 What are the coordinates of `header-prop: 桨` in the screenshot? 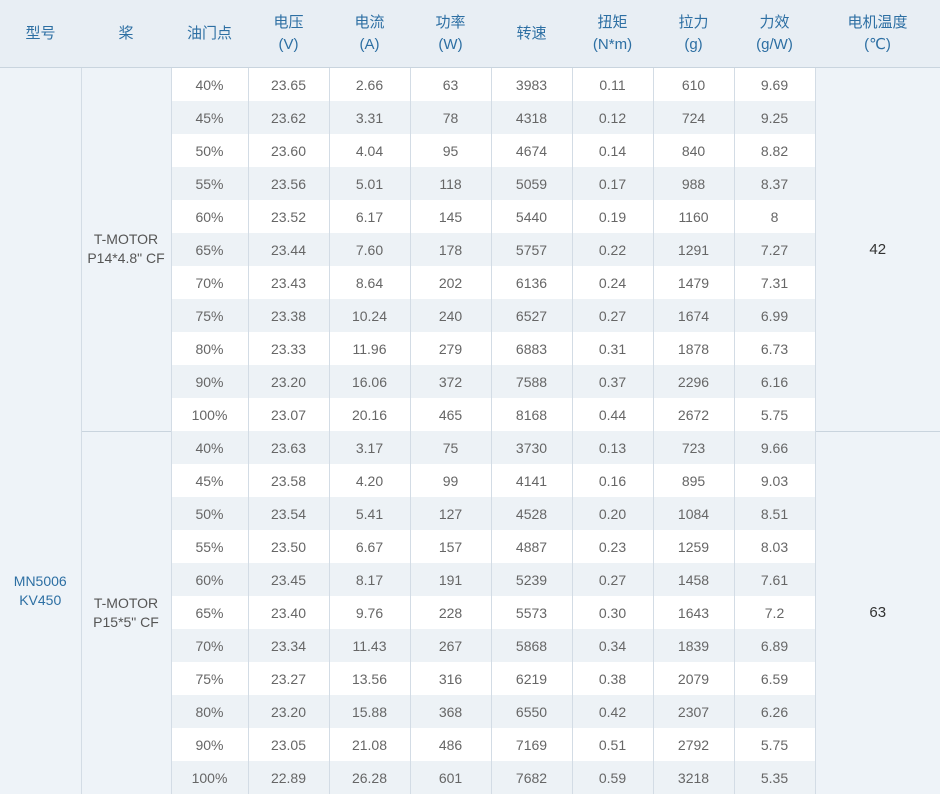 It's located at (126, 34).